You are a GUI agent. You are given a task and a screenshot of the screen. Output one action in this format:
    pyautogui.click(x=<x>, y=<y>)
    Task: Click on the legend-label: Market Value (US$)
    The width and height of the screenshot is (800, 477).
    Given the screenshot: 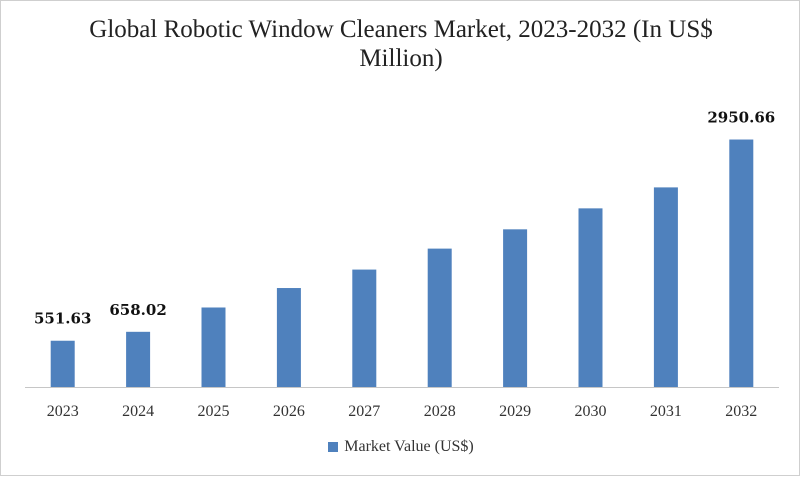 What is the action you would take?
    pyautogui.click(x=409, y=446)
    